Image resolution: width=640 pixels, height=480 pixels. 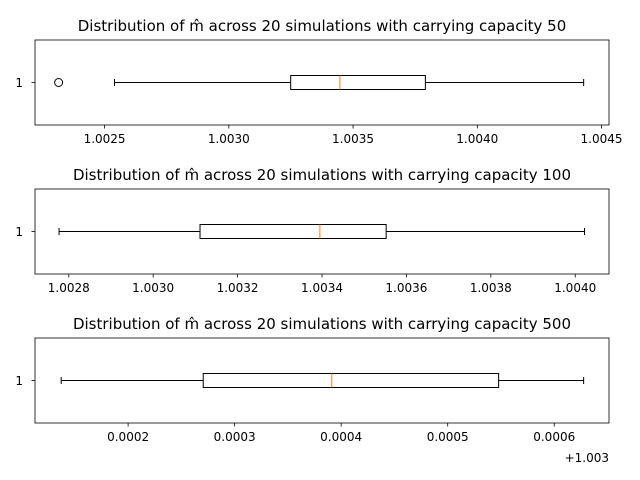 What do you see at coordinates (491, 288) in the screenshot?
I see `x-tick-label: 1.0038` at bounding box center [491, 288].